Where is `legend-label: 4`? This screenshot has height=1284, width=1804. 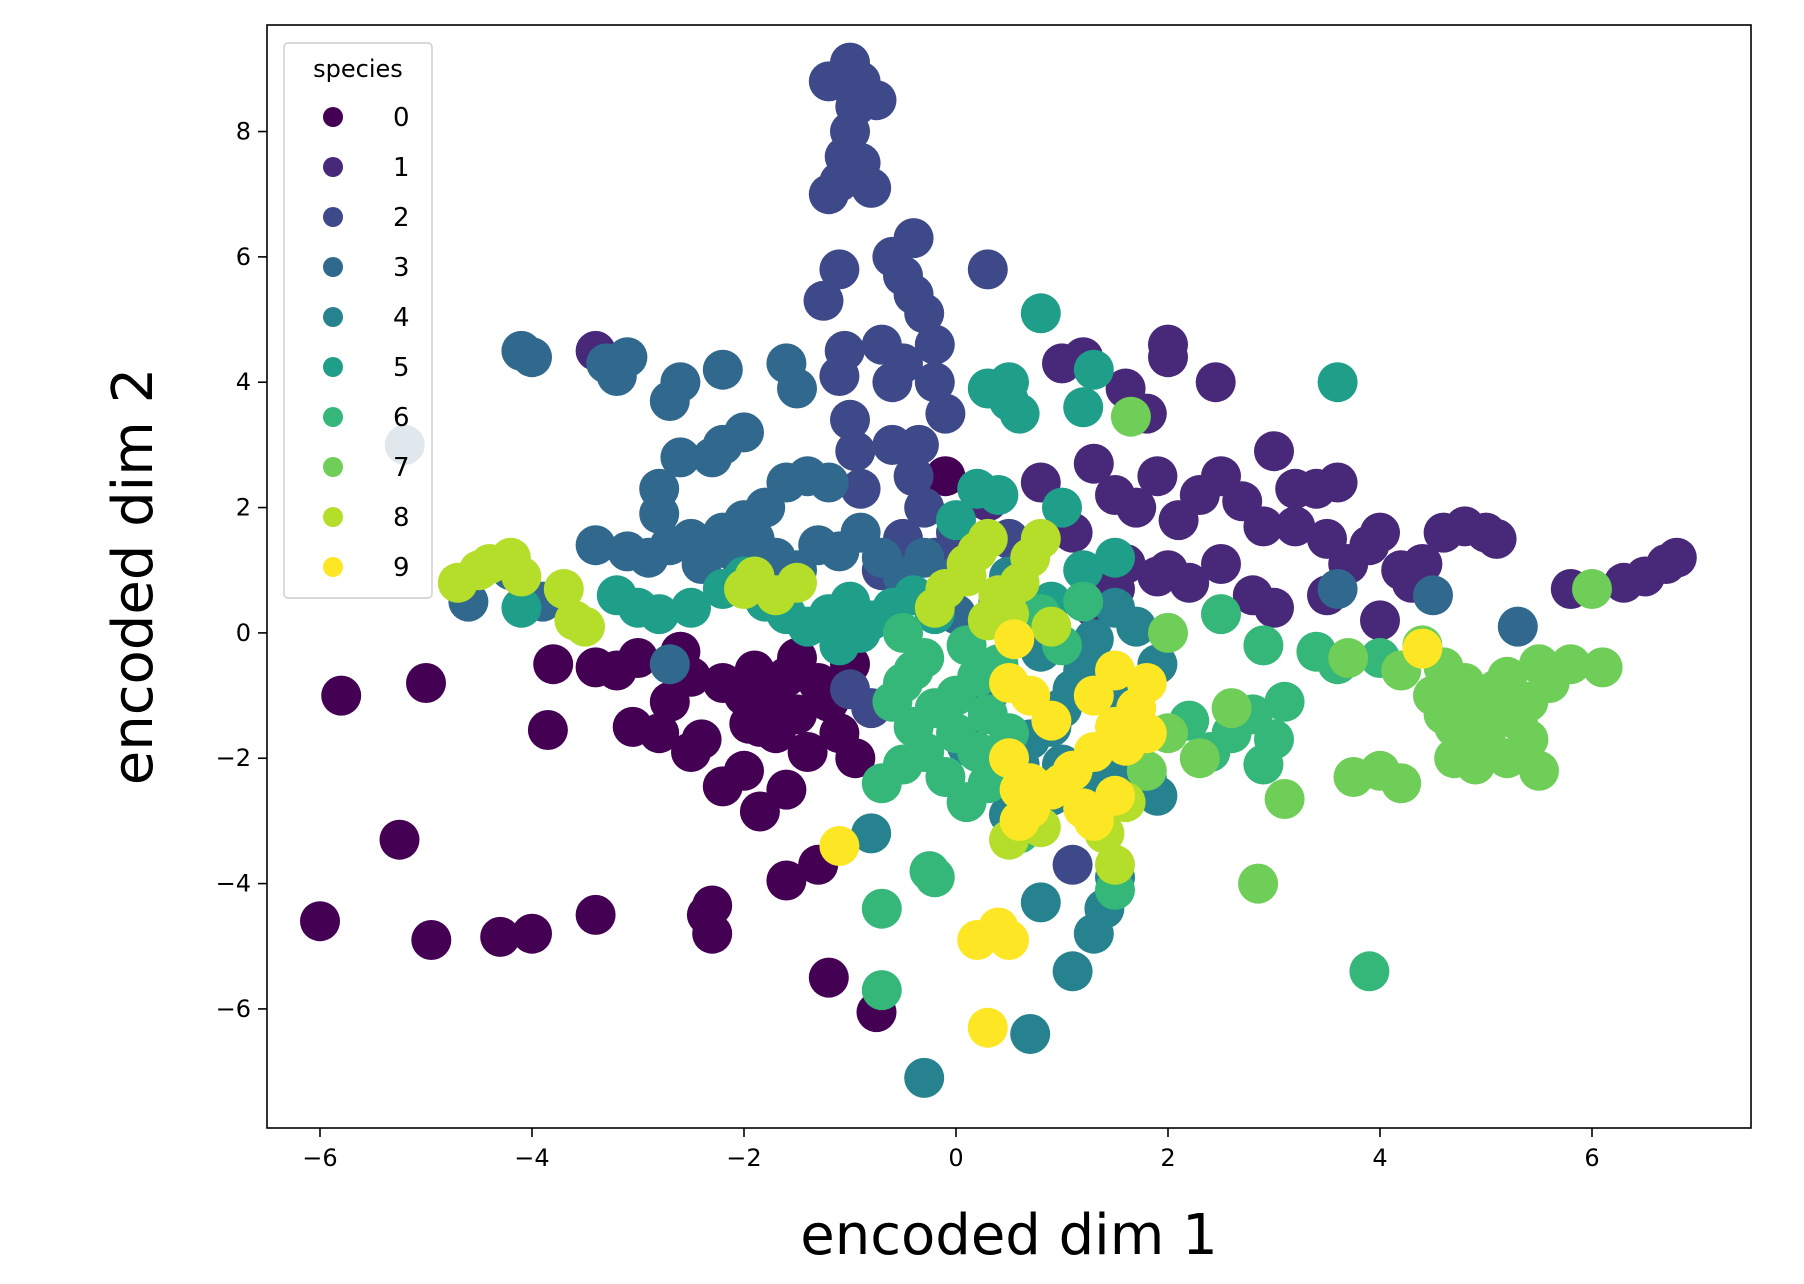 legend-label: 4 is located at coordinates (401, 318).